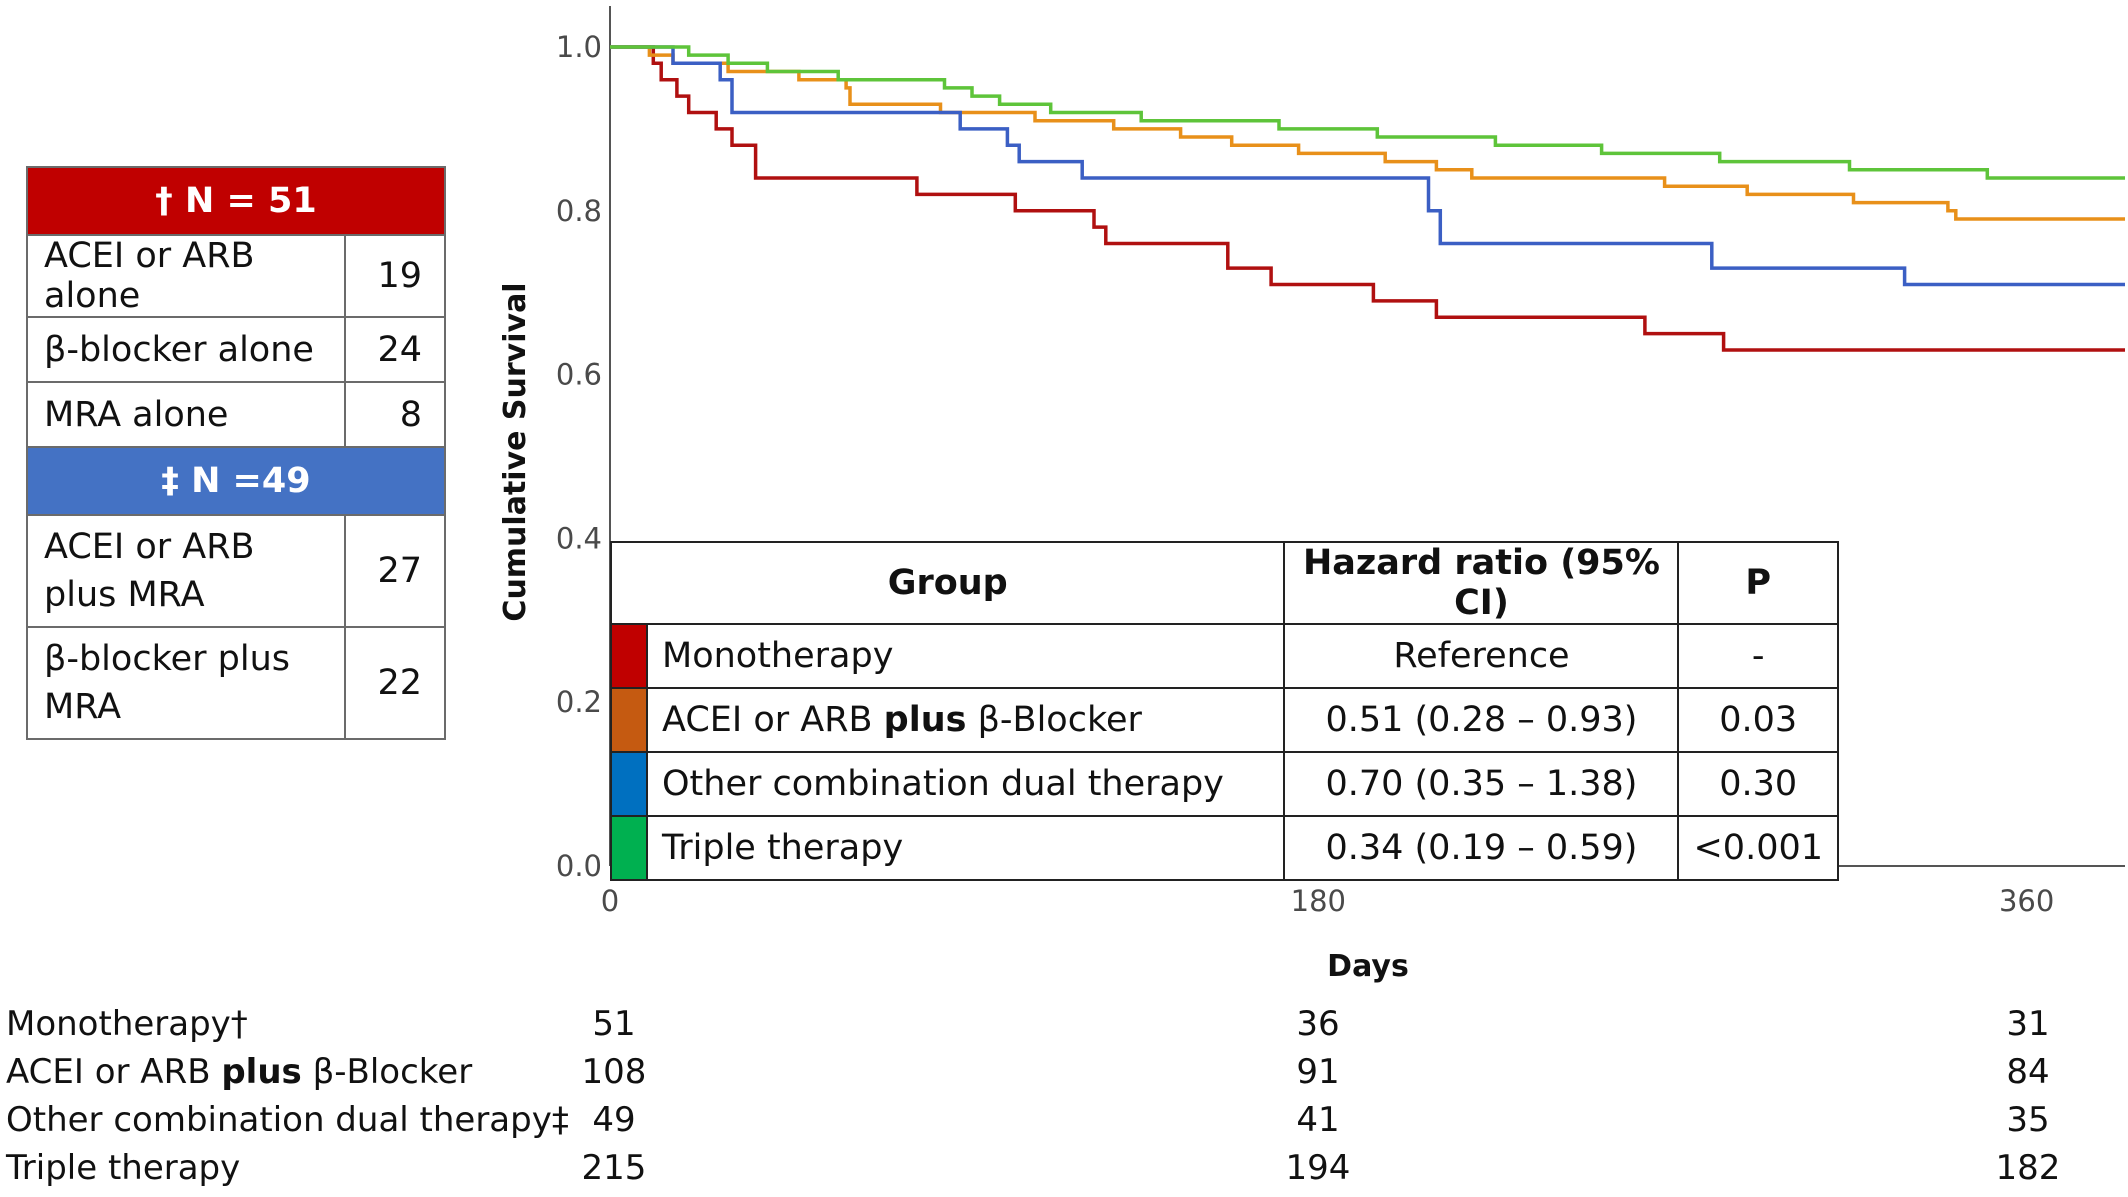 This screenshot has width=2128, height=1197. I want to click on y-tick-label: 1.0, so click(579, 47).